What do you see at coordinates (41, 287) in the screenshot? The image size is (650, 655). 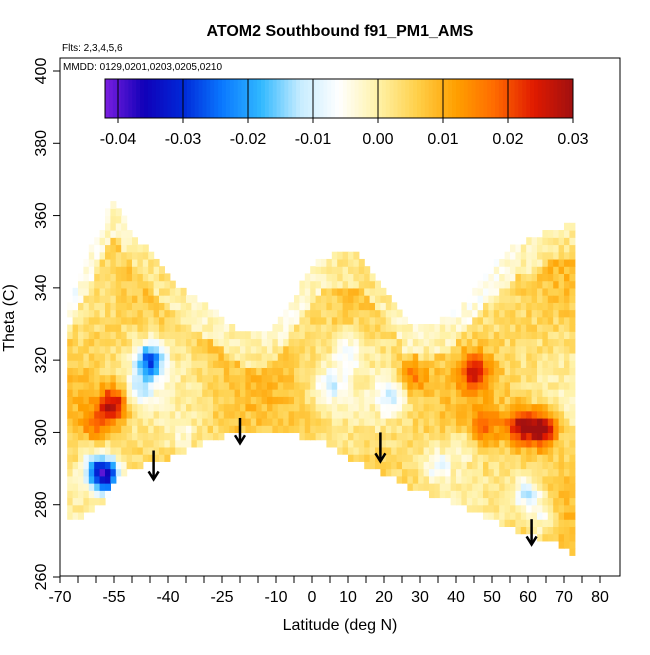 I see `y-tick-label: 340` at bounding box center [41, 287].